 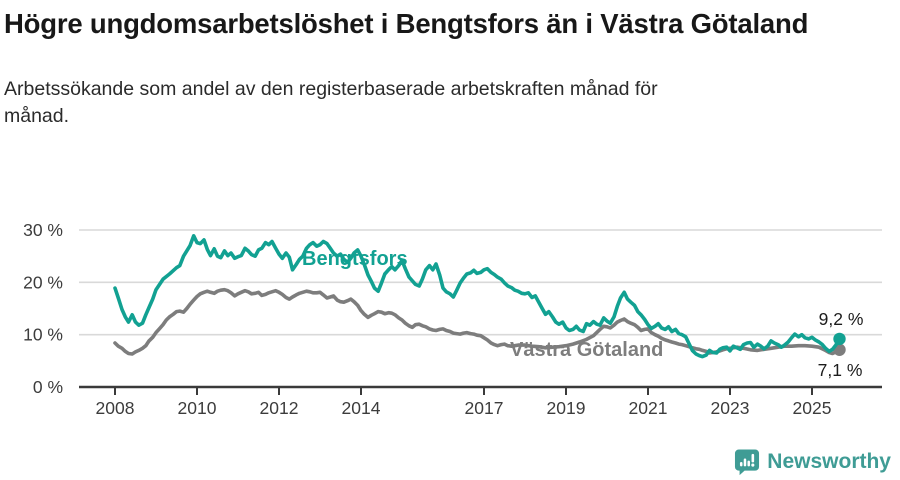 I want to click on vastra-gotaland-line, so click(x=477, y=321).